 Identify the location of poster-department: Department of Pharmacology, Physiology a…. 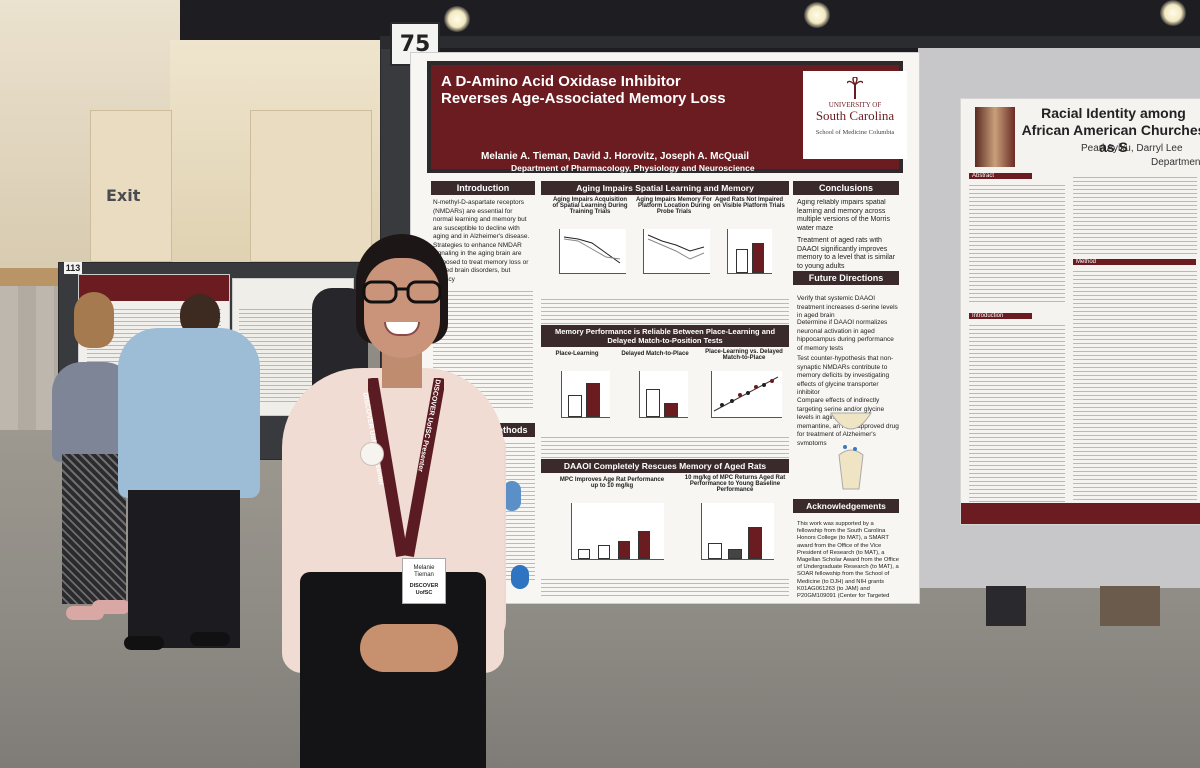
(633, 168).